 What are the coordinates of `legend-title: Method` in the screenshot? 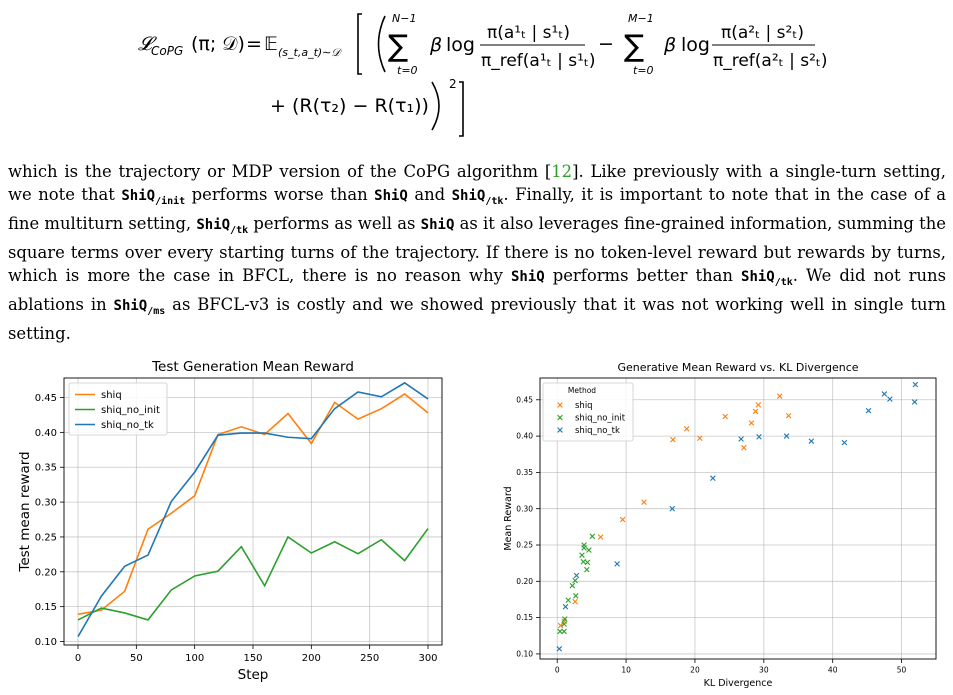 It's located at (582, 390).